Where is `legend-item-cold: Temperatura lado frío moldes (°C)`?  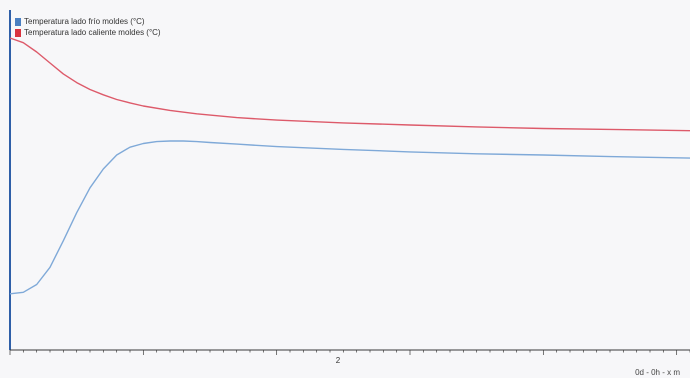 legend-item-cold: Temperatura lado frío moldes (°C) is located at coordinates (88, 21).